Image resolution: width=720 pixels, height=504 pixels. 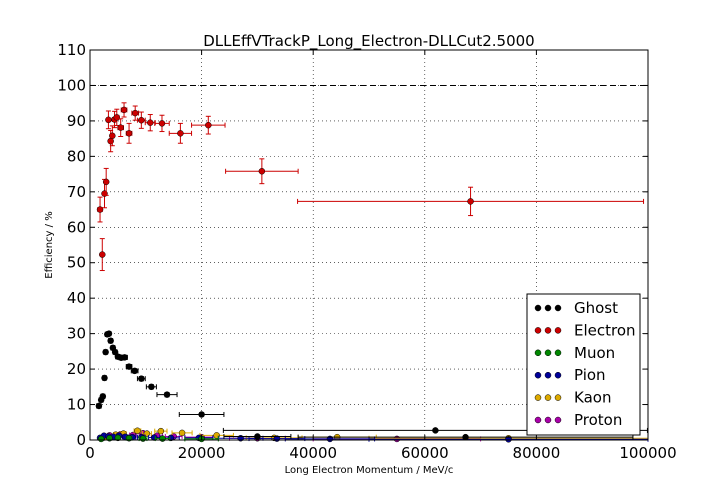 I want to click on x-tick-label: 60000, so click(x=425, y=453).